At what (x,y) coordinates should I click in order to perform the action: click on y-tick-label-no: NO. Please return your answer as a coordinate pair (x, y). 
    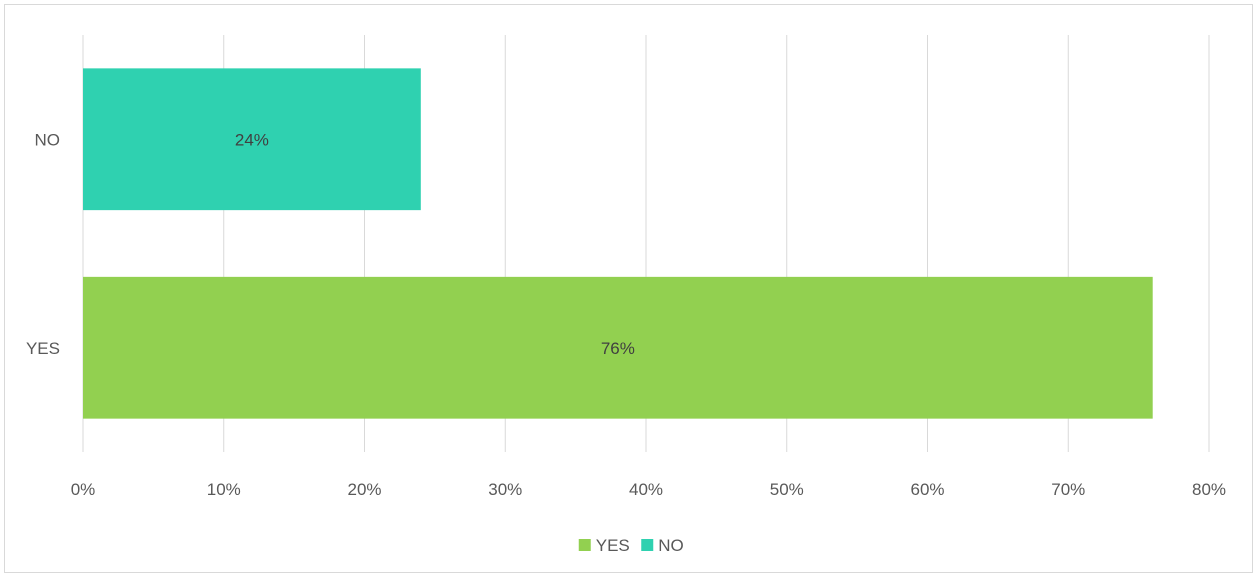
    Looking at the image, I should click on (48, 139).